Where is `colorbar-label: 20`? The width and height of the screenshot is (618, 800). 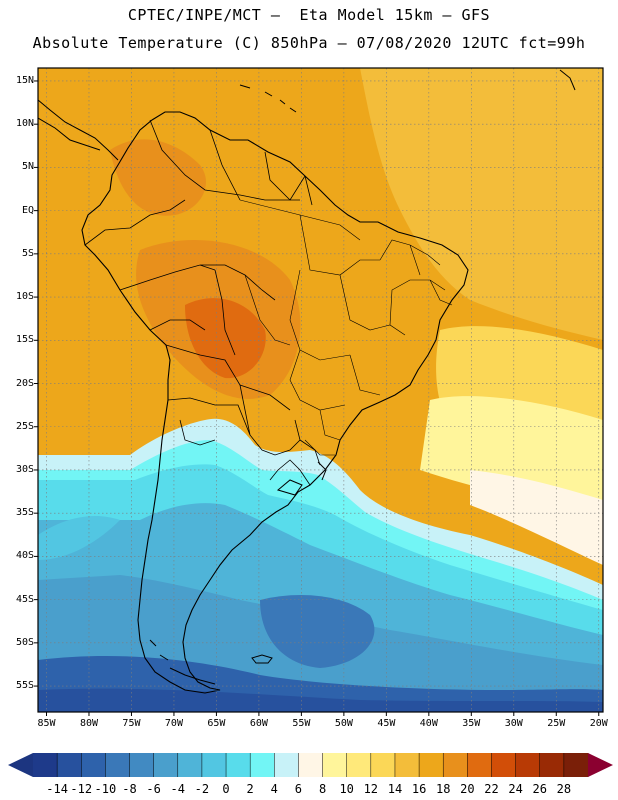
colorbar-label: 20 is located at coordinates (467, 789).